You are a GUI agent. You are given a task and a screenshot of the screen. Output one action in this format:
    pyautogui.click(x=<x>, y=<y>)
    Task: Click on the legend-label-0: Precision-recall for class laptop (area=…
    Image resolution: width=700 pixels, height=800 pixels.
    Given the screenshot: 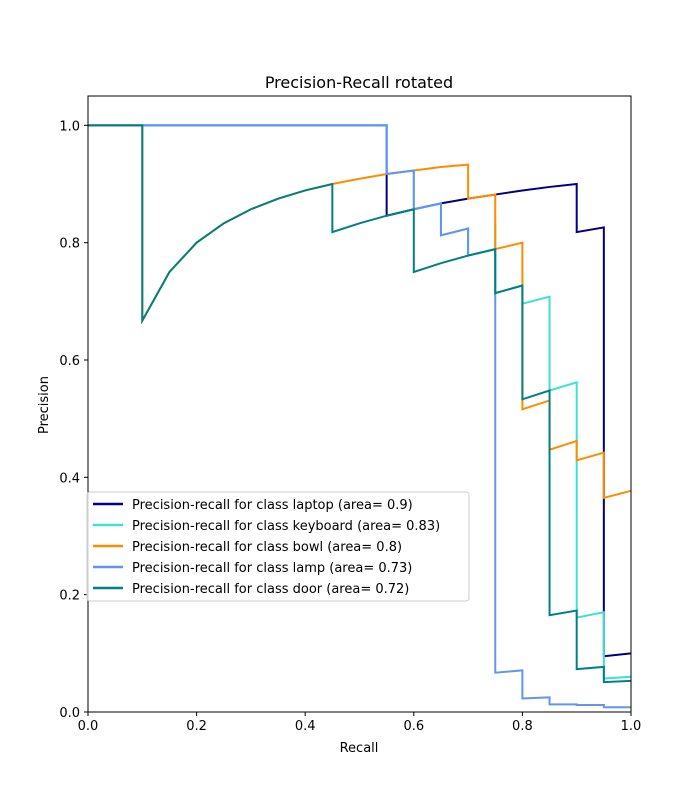 What is the action you would take?
    pyautogui.click(x=272, y=505)
    